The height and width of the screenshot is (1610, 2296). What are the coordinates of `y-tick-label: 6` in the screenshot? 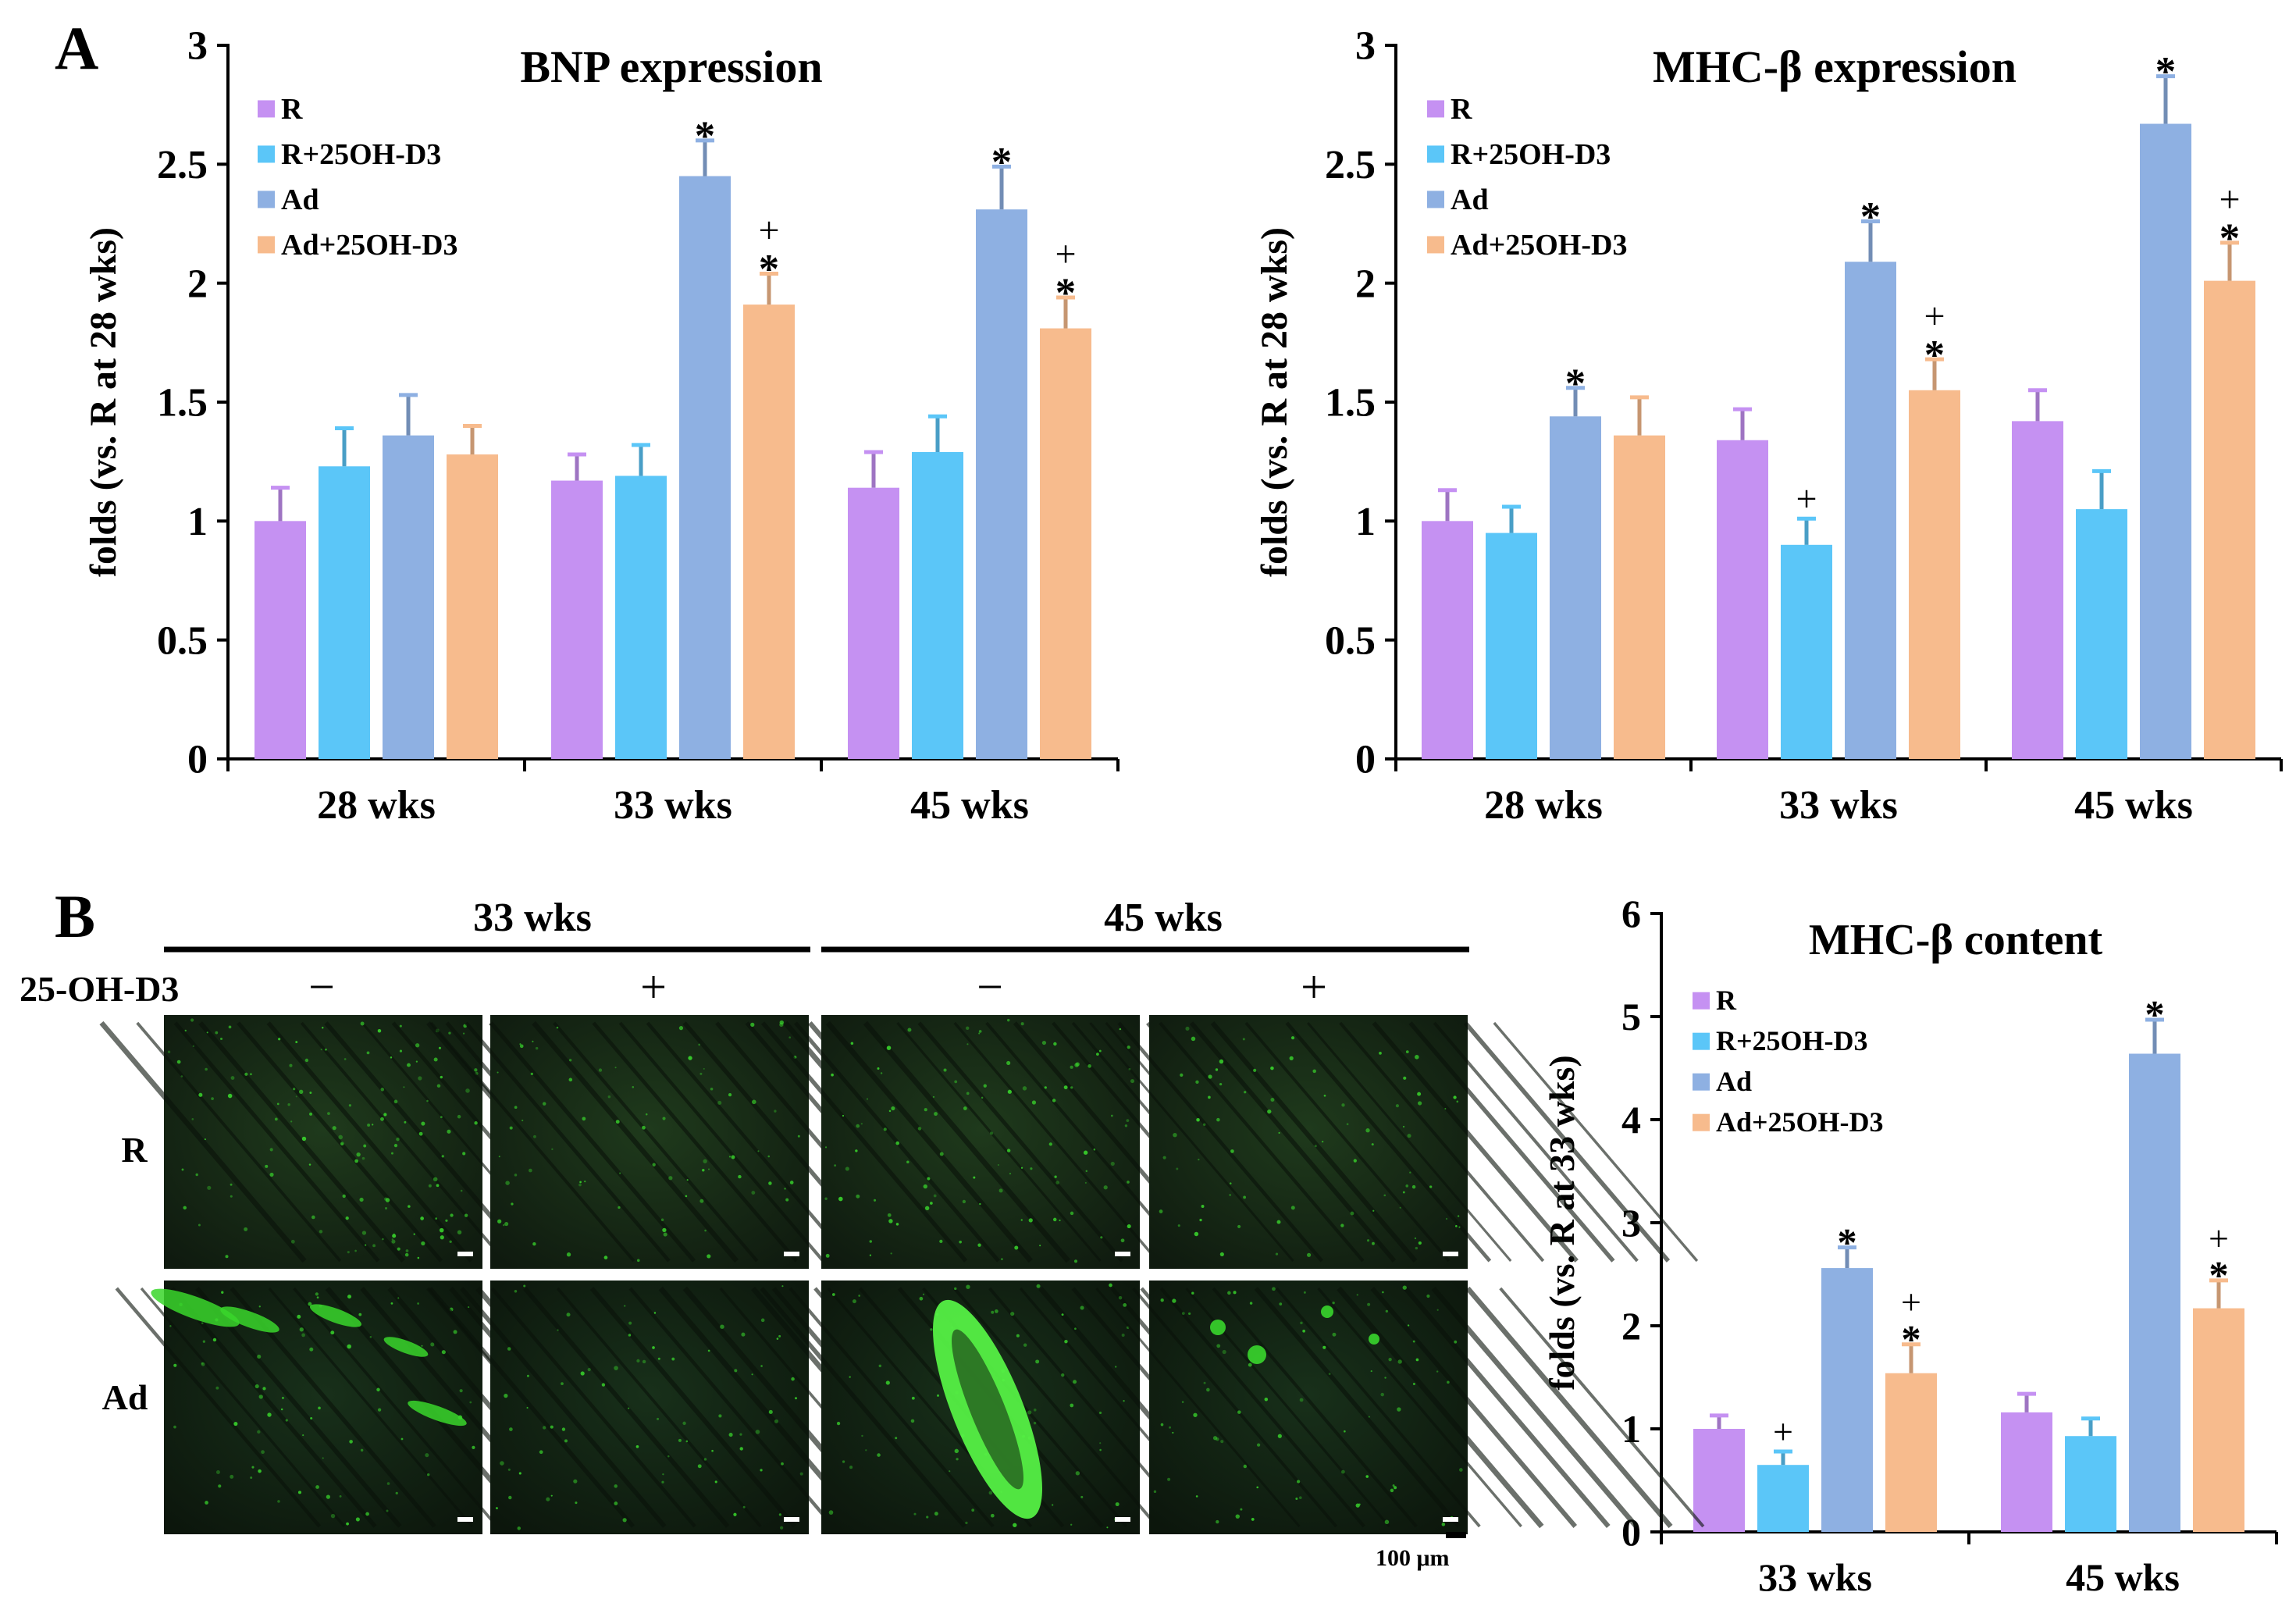 It's located at (1631, 913).